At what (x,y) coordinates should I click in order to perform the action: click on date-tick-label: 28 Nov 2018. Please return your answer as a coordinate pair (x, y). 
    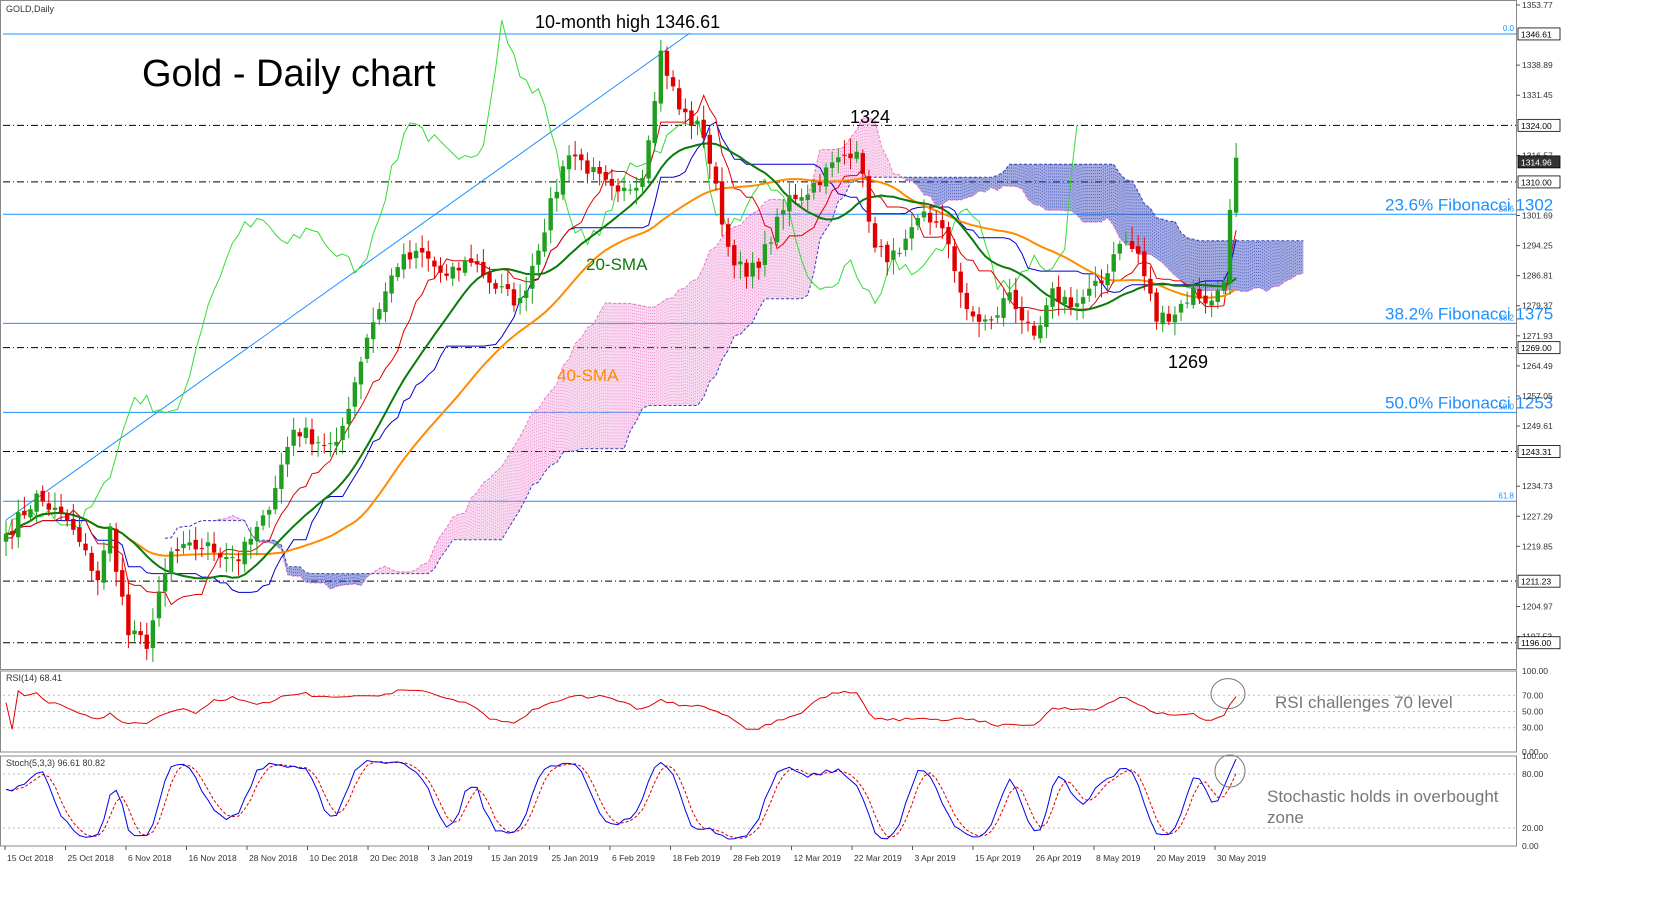
    Looking at the image, I should click on (273, 858).